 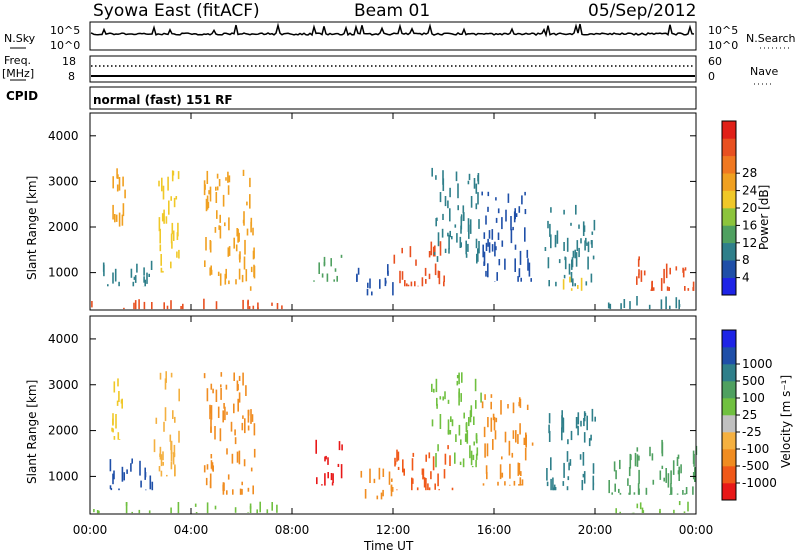 What do you see at coordinates (18, 73) in the screenshot?
I see `freq-label-line2: [MHz]` at bounding box center [18, 73].